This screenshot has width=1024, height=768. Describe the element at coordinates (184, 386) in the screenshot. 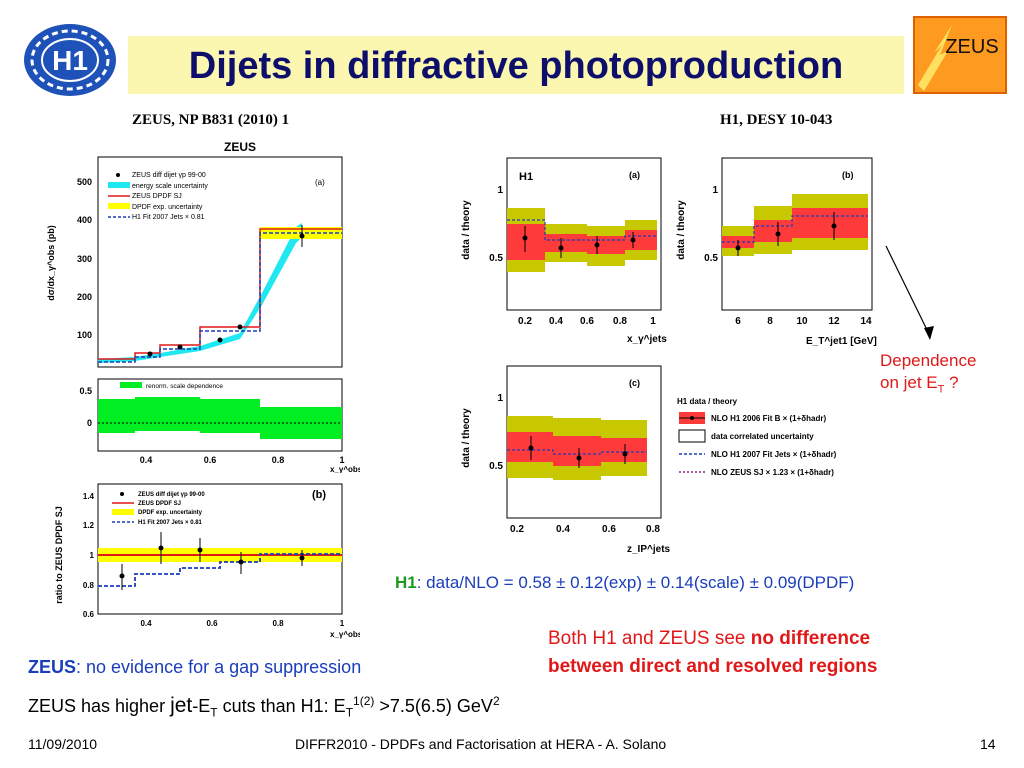

I see `svg-text: renorm. scale dependence` at that location.